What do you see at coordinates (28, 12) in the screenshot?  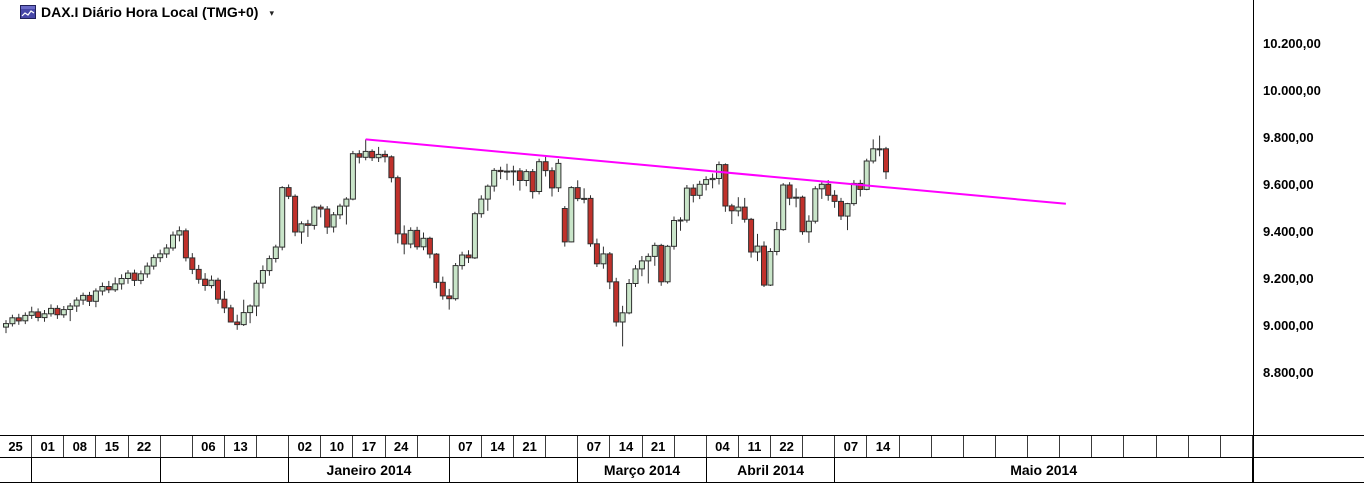 I see `instrument-chart-icon` at bounding box center [28, 12].